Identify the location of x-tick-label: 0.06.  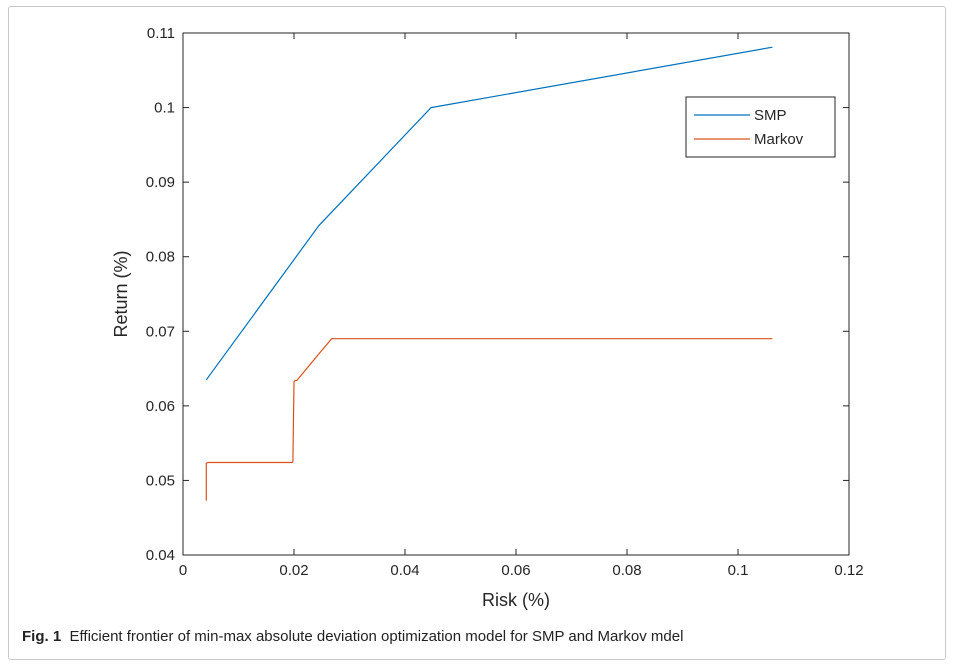
(515, 570).